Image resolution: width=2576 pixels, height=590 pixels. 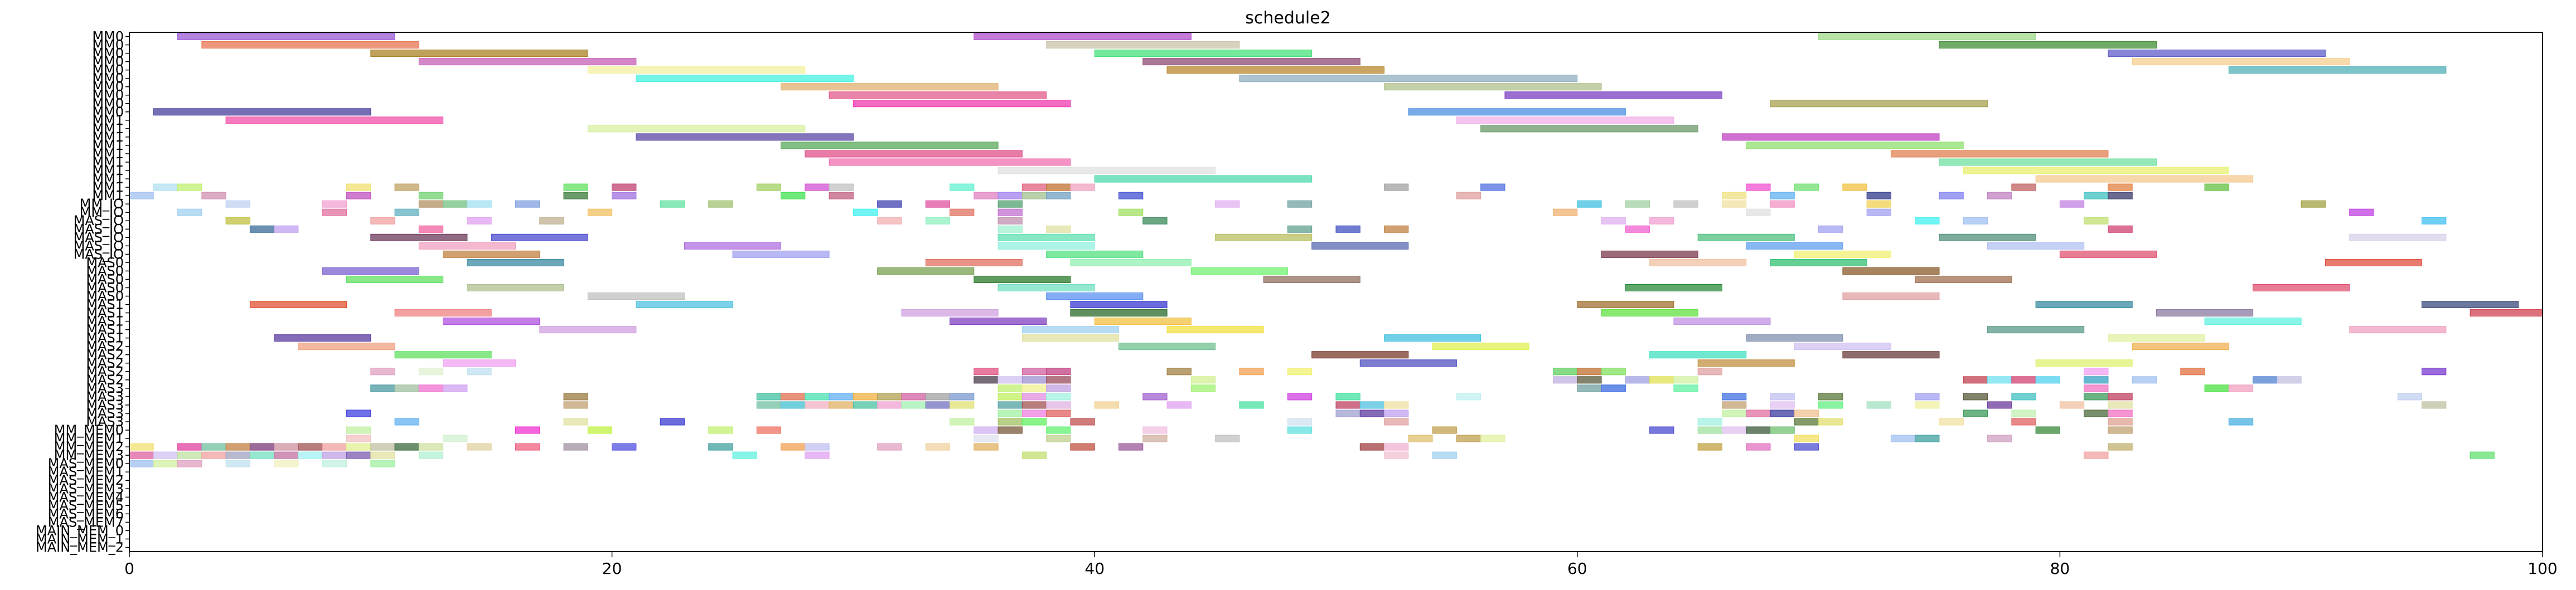 I want to click on y-tick-label: MM_MEM1, so click(x=89, y=438).